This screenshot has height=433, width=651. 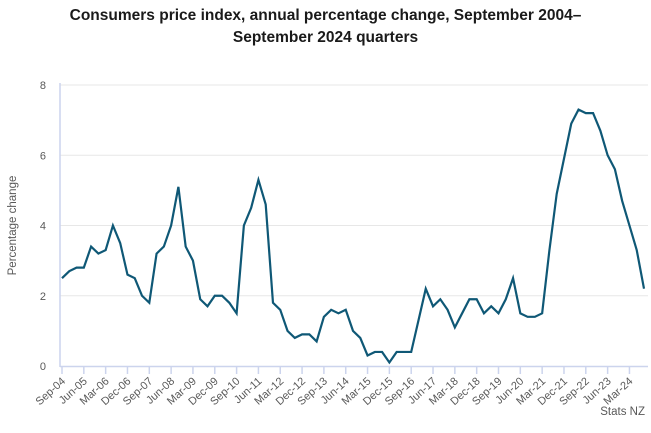 I want to click on y-tick-label: 0, so click(x=43, y=367).